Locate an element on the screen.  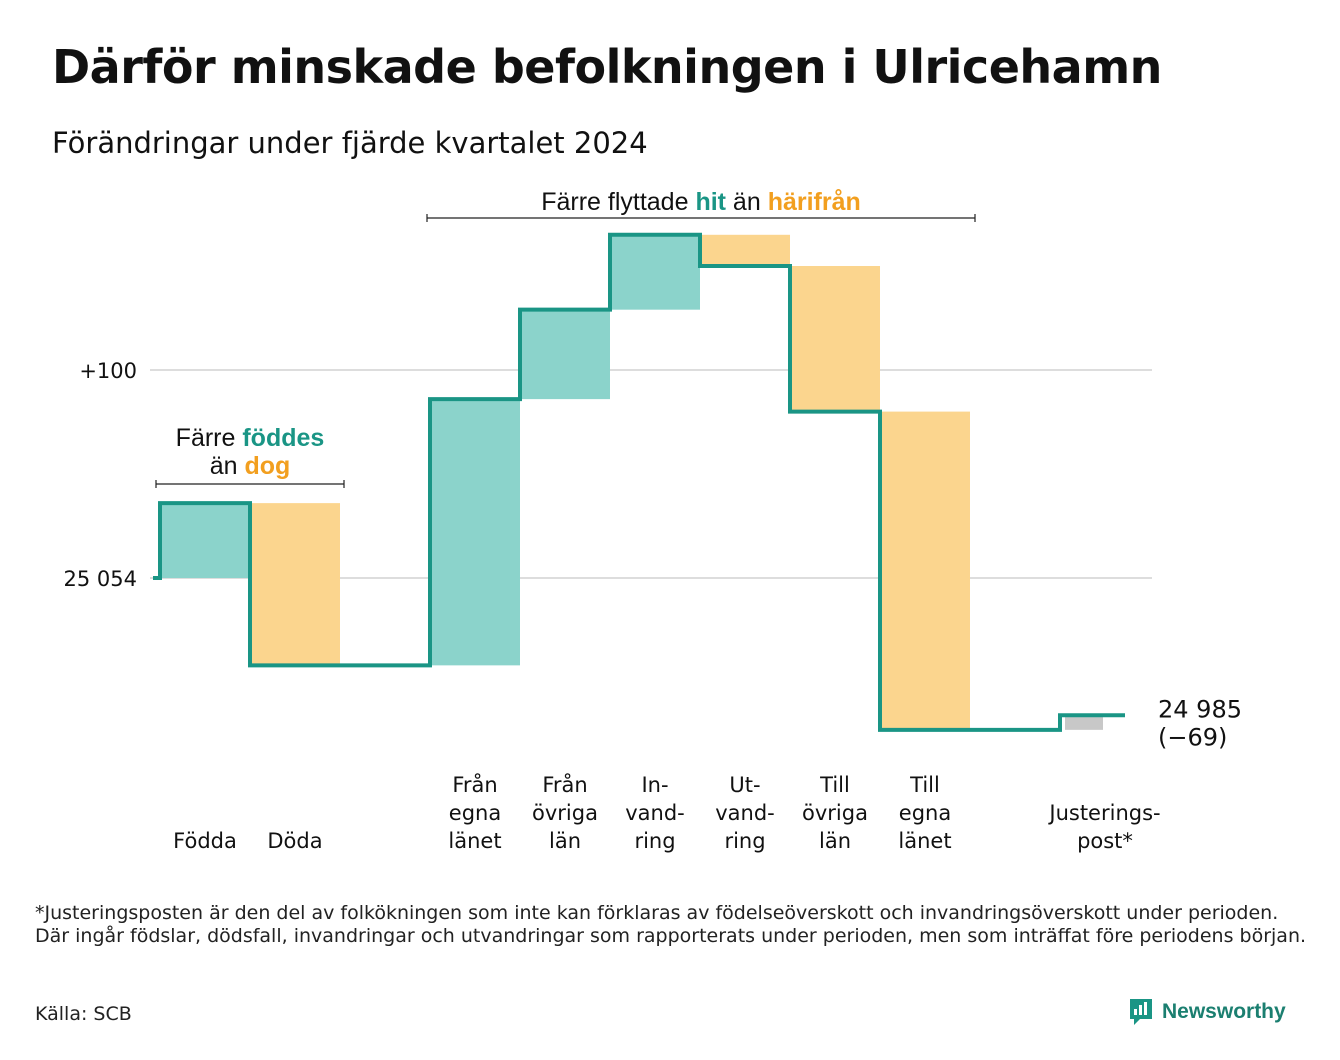
end-value-label: 24 985 is located at coordinates (1200, 710).